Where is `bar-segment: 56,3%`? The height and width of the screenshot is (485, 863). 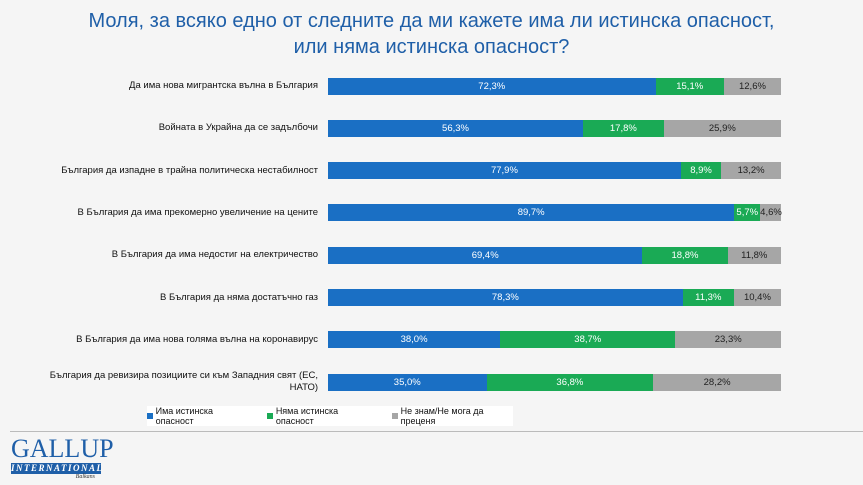
bar-segment: 56,3% is located at coordinates (456, 128).